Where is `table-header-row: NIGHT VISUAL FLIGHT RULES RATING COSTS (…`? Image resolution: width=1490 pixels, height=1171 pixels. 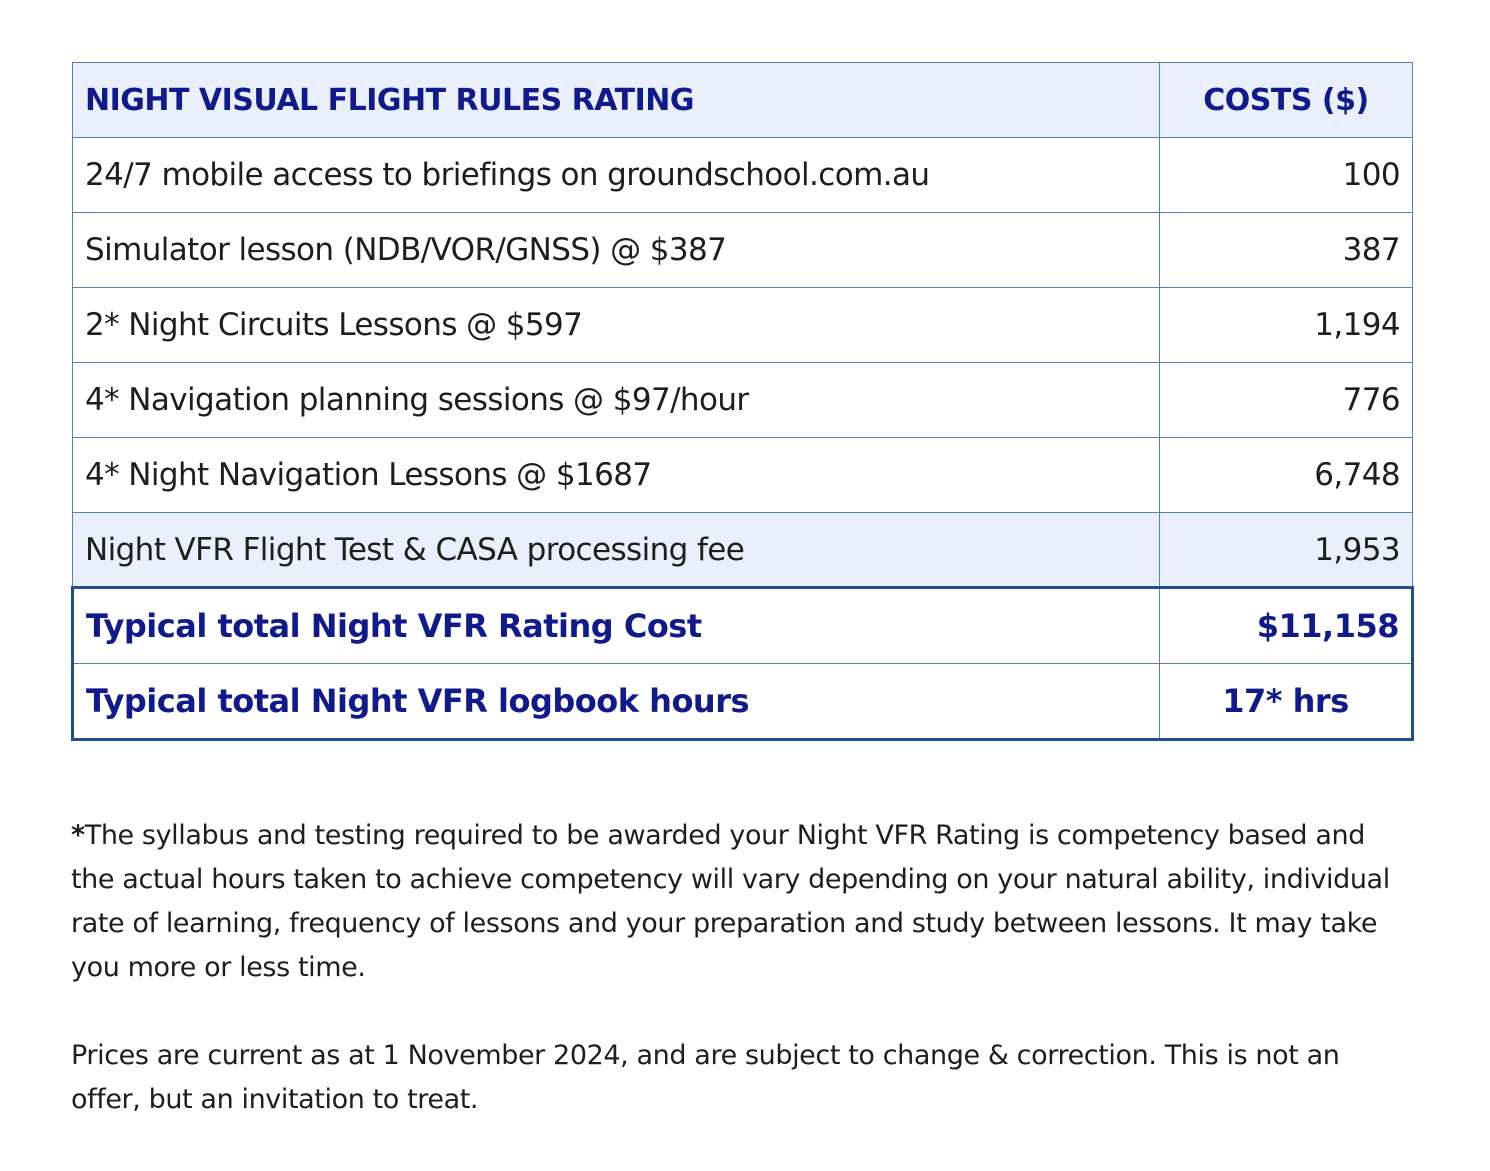
table-header-row: NIGHT VISUAL FLIGHT RULES RATING COSTS (… is located at coordinates (742, 100).